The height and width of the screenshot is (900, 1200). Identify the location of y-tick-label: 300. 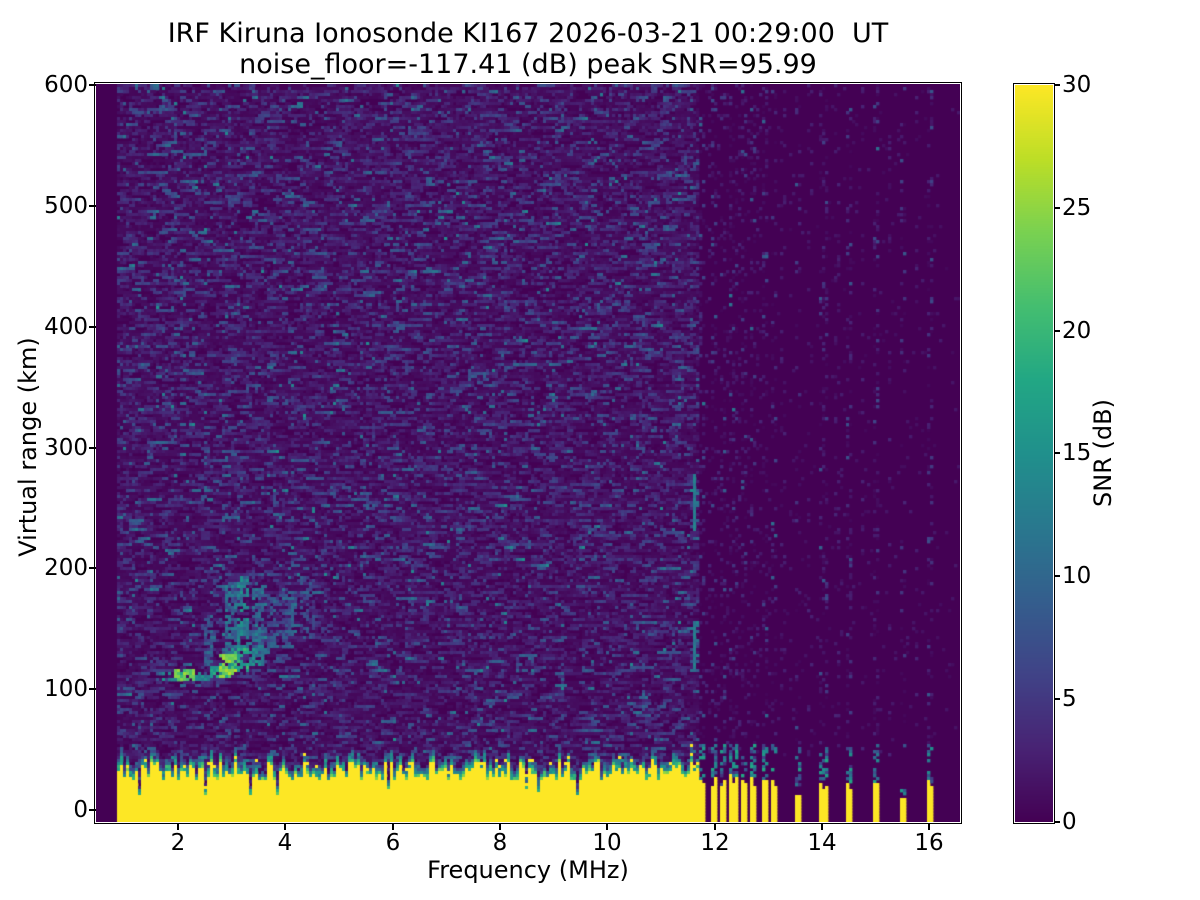
(66, 448).